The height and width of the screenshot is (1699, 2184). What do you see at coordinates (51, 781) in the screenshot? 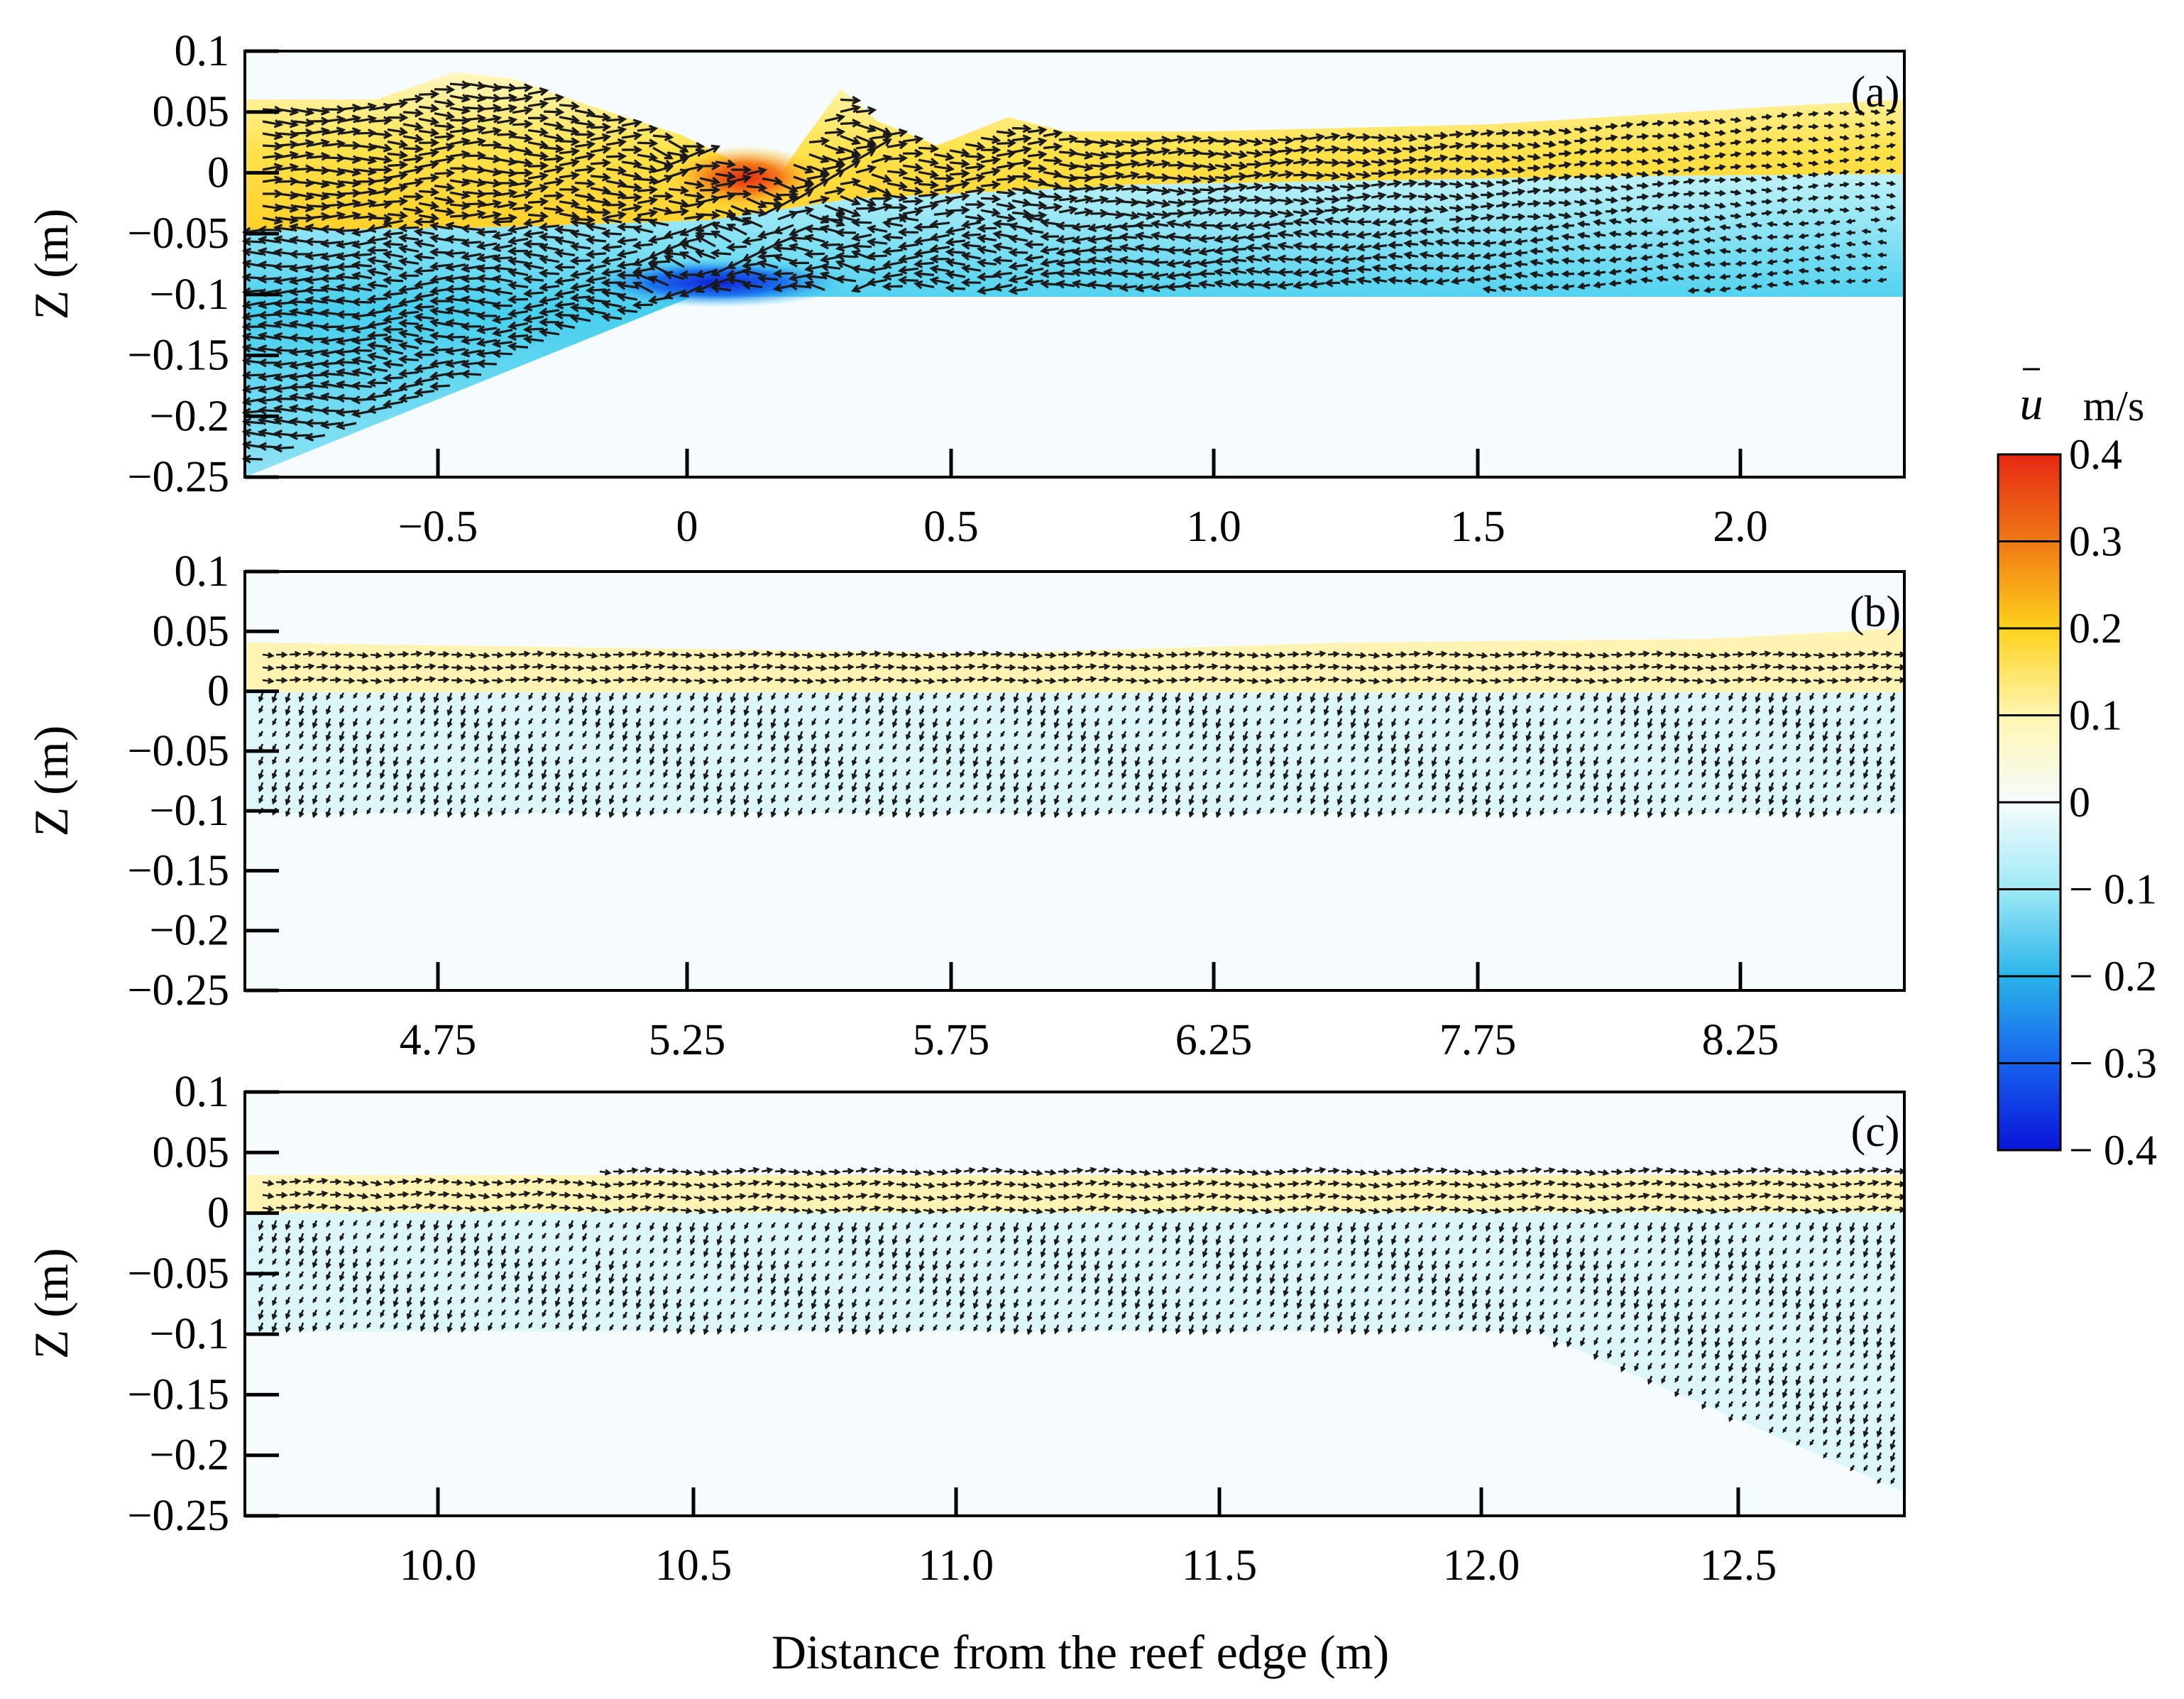
I see `panel-b-ylabel: Z (m)` at bounding box center [51, 781].